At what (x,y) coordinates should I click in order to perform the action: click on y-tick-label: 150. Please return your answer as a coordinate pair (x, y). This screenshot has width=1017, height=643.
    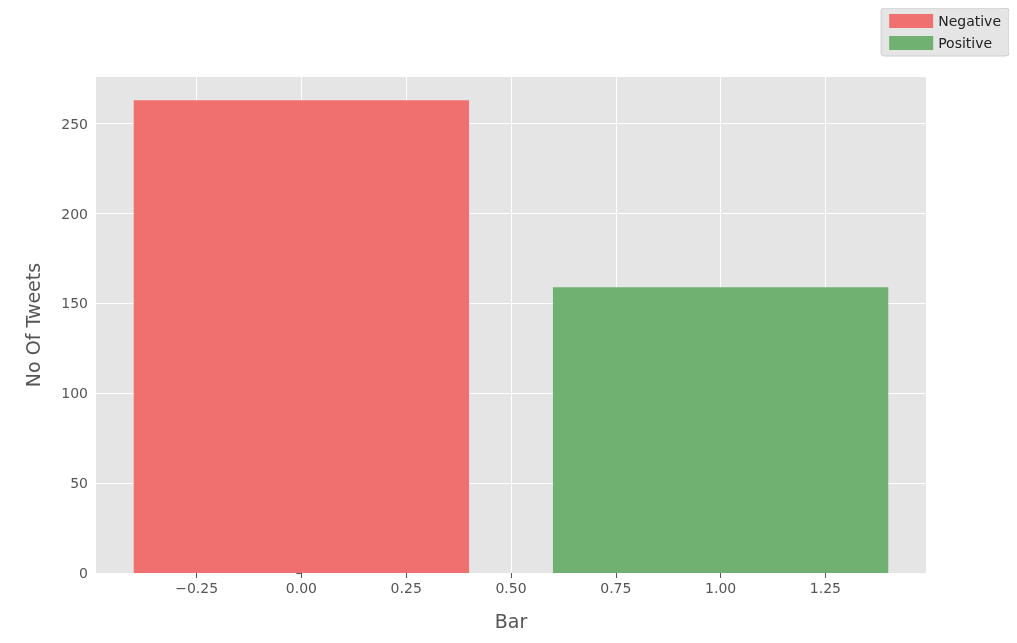
    Looking at the image, I should click on (74, 303).